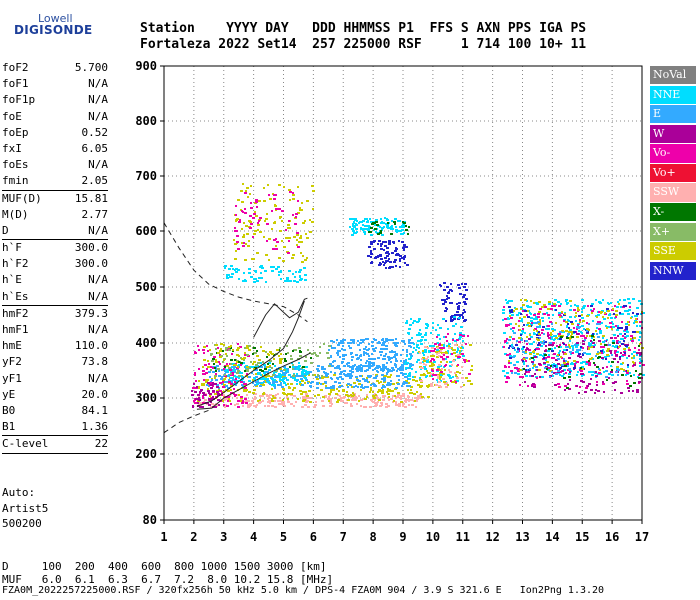 The height and width of the screenshot is (600, 700). I want to click on param-separator, so click(55, 436).